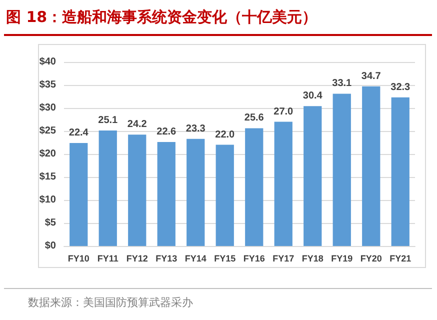 This screenshot has width=437, height=320. Describe the element at coordinates (47, 108) in the screenshot. I see `y-tick-label: $30` at that location.